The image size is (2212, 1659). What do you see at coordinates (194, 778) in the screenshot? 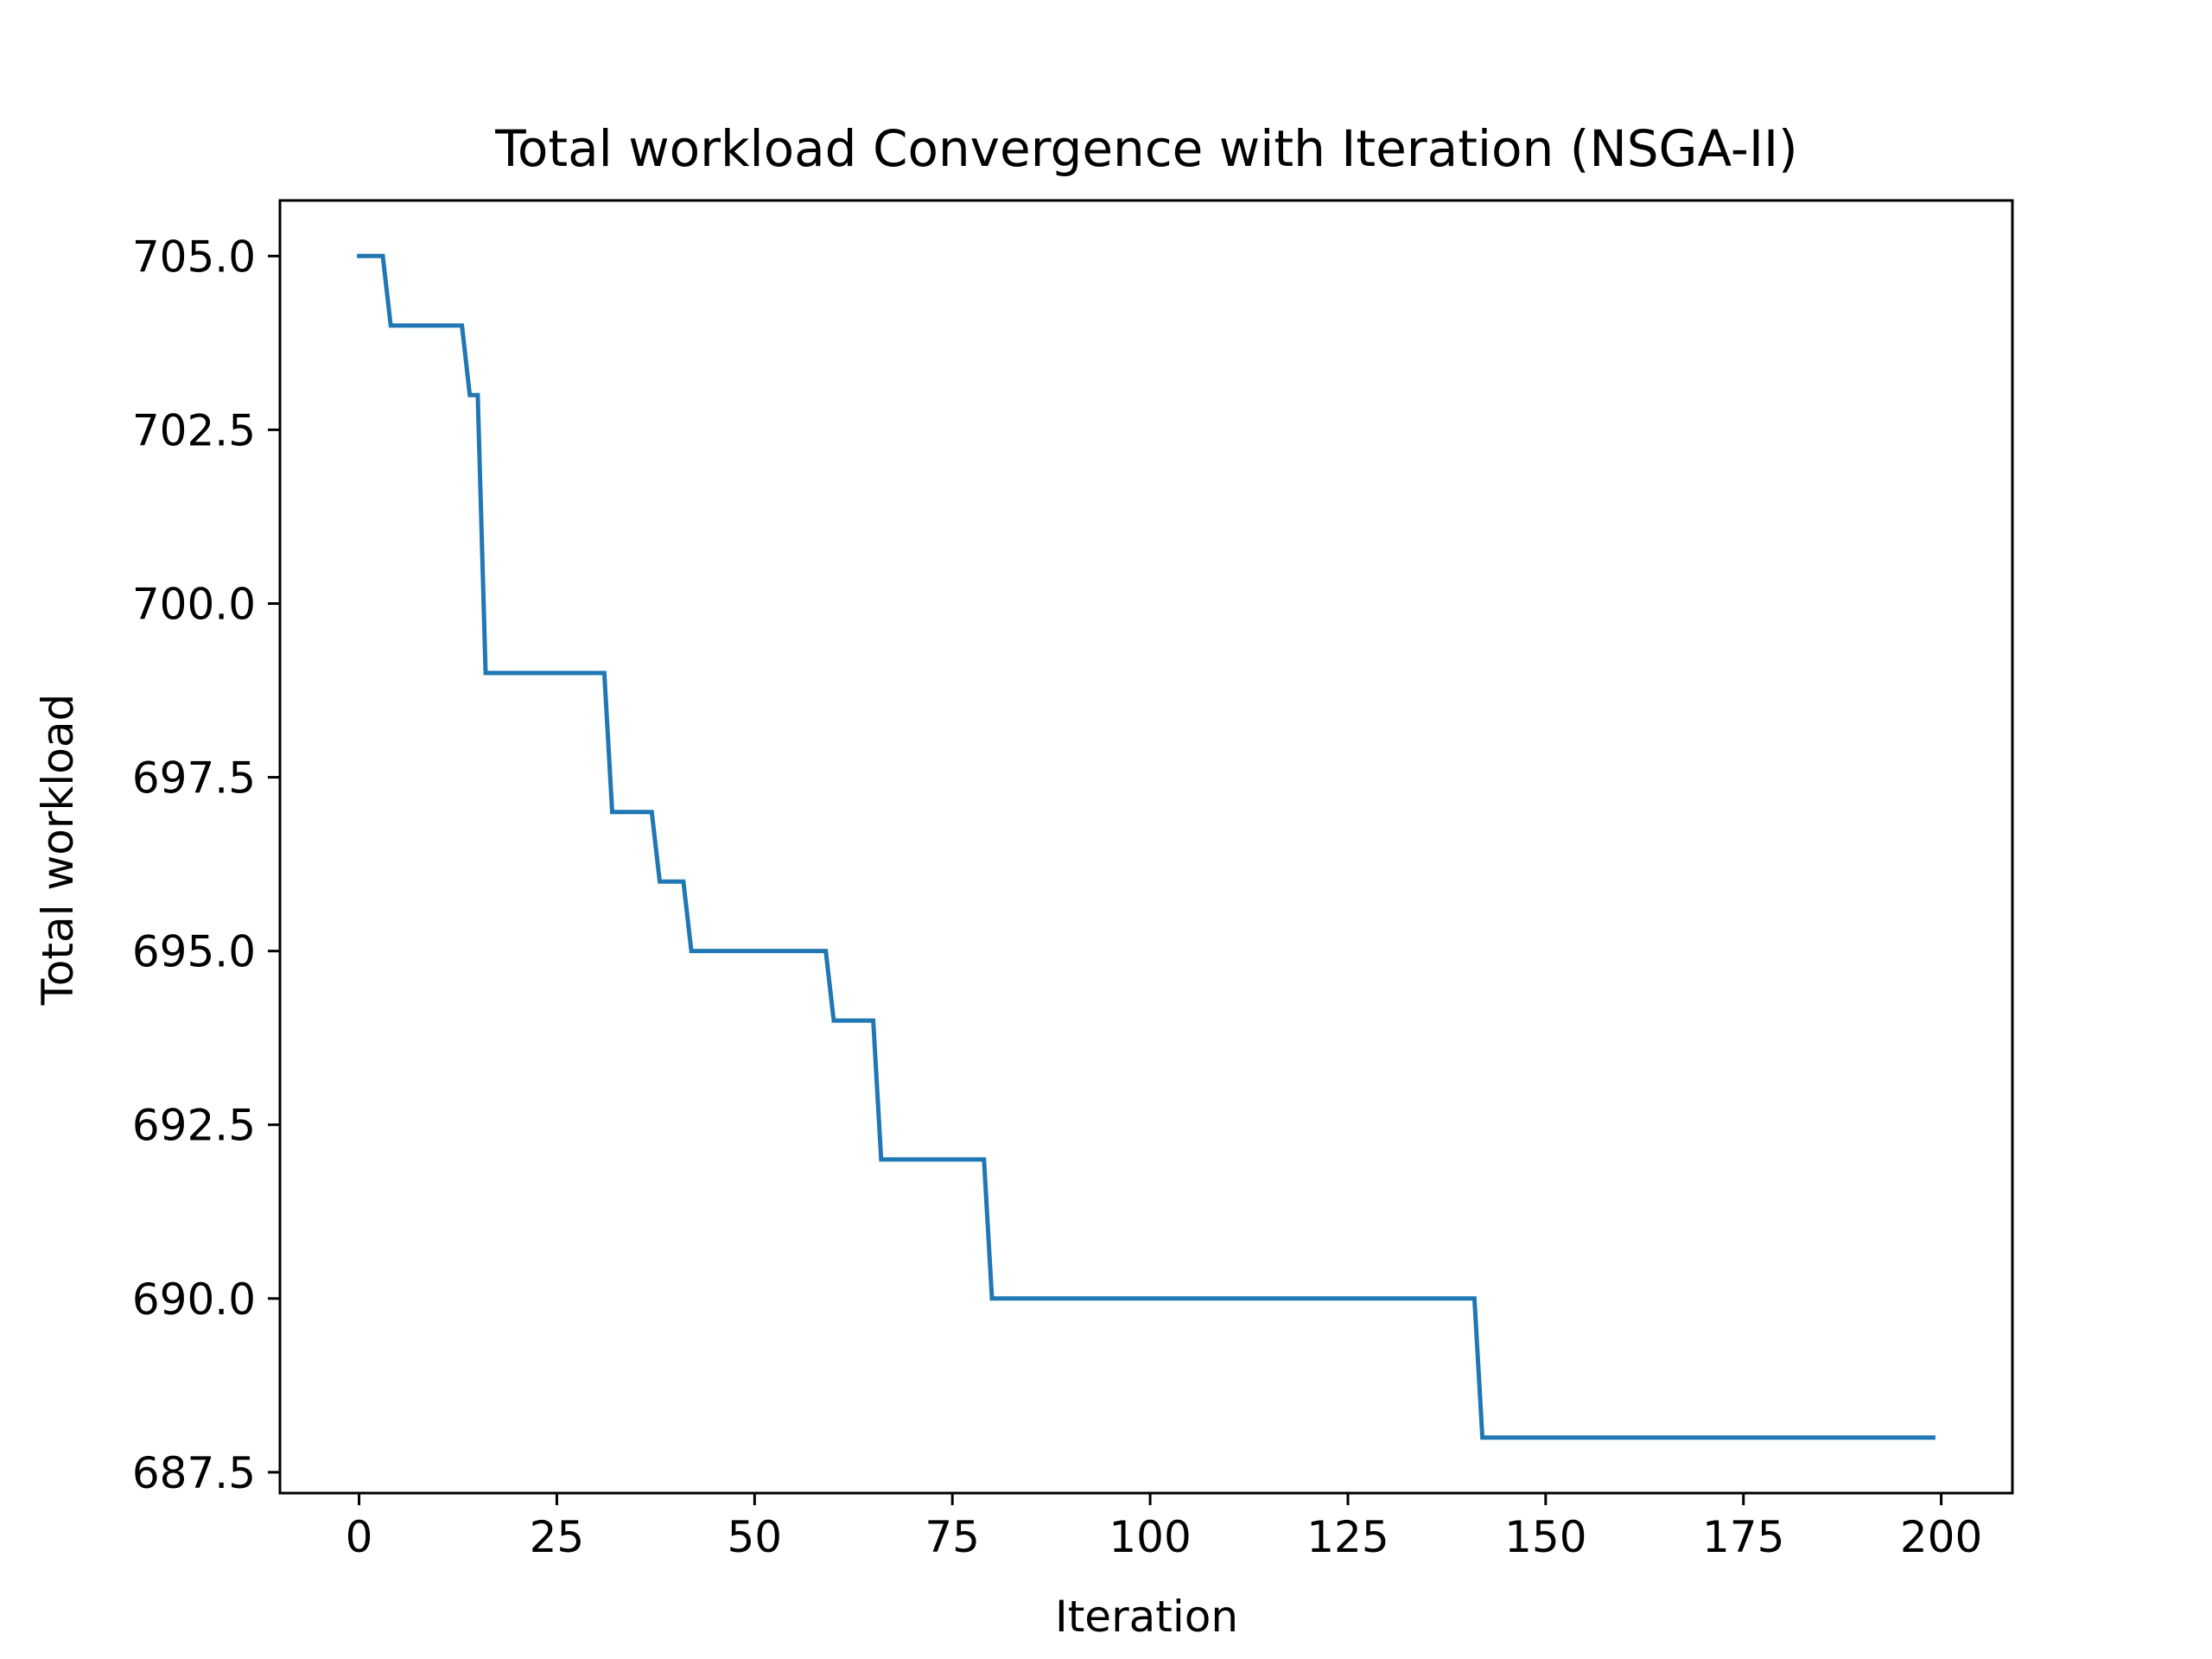
I see `y-tick-label: 697.5` at bounding box center [194, 778].